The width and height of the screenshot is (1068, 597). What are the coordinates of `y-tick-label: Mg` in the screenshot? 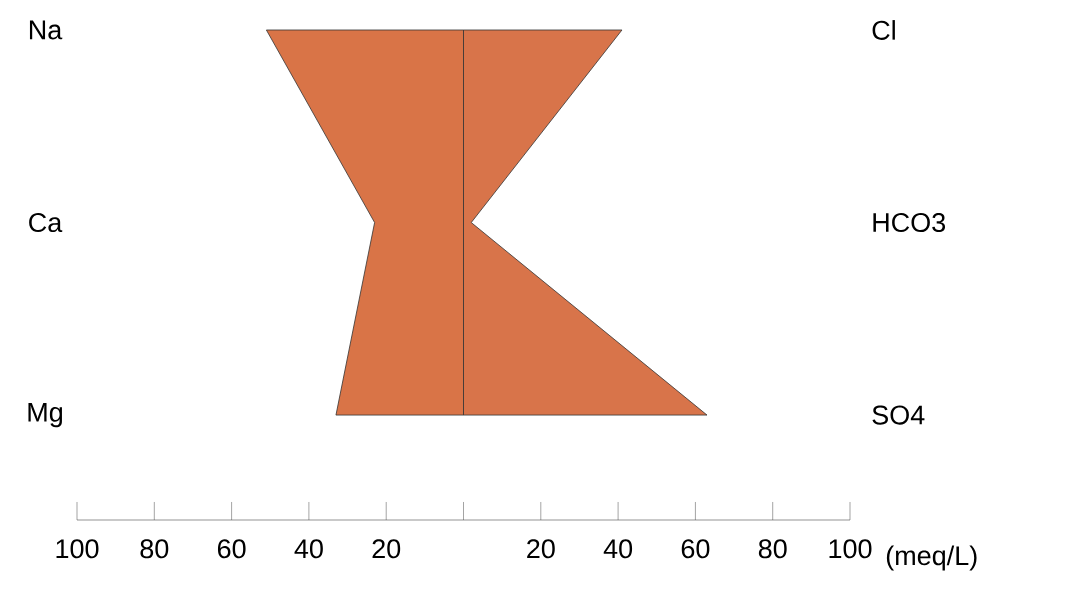 It's located at (45, 415).